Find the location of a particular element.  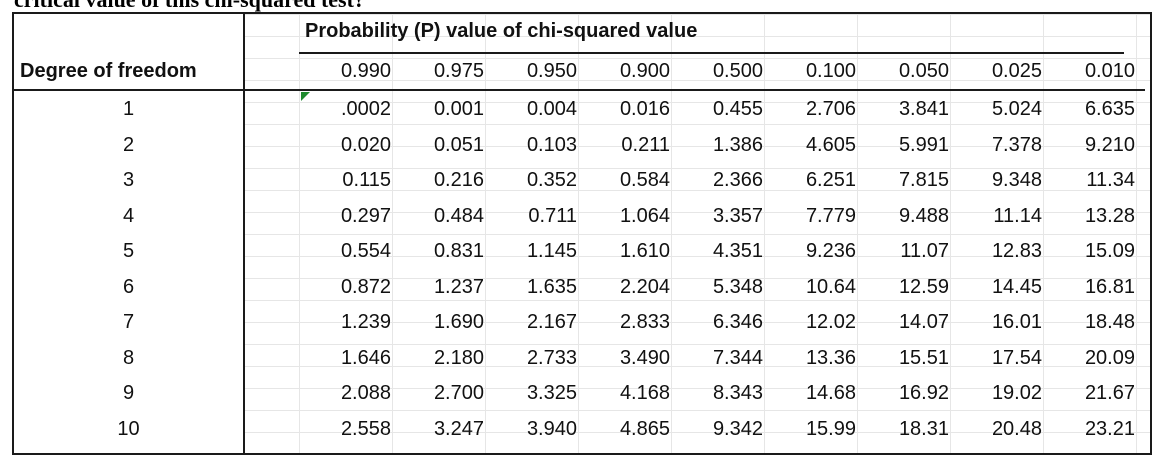

table-cell: 9.236 is located at coordinates (830, 251).